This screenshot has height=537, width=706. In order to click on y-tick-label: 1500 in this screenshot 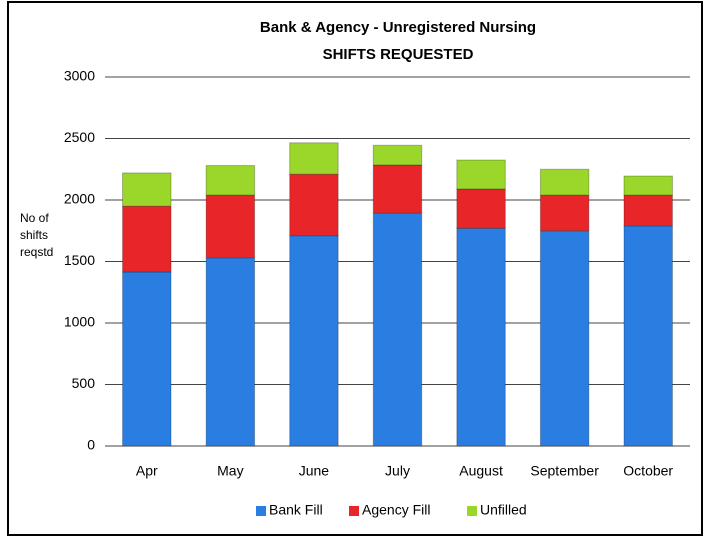, I will do `click(79, 260)`.